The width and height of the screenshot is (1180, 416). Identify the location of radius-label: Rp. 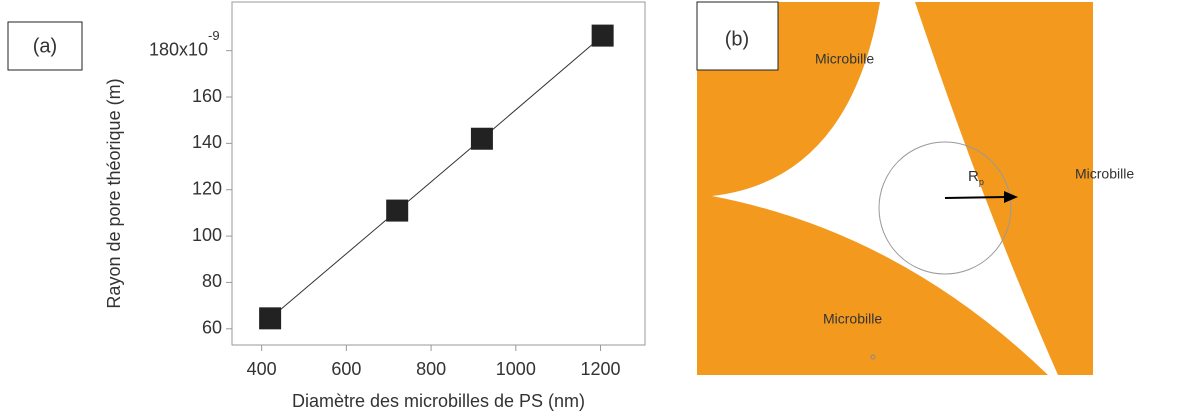
(976, 177).